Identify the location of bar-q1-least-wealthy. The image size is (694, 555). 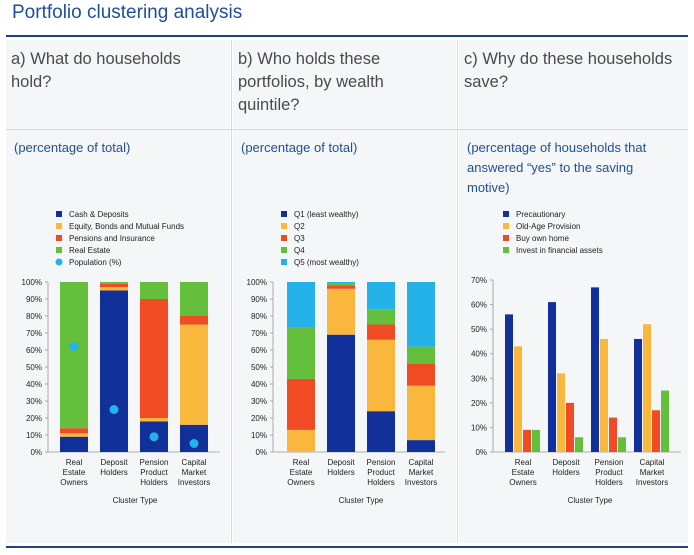
(421, 446).